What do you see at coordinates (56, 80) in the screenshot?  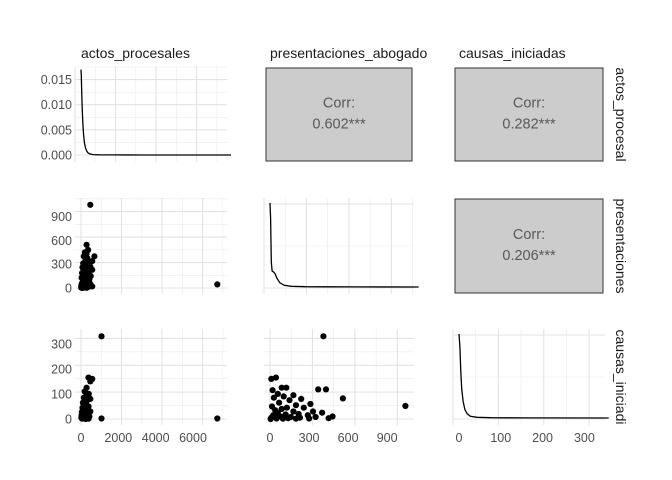 I see `y-tick-label: 0.015` at bounding box center [56, 80].